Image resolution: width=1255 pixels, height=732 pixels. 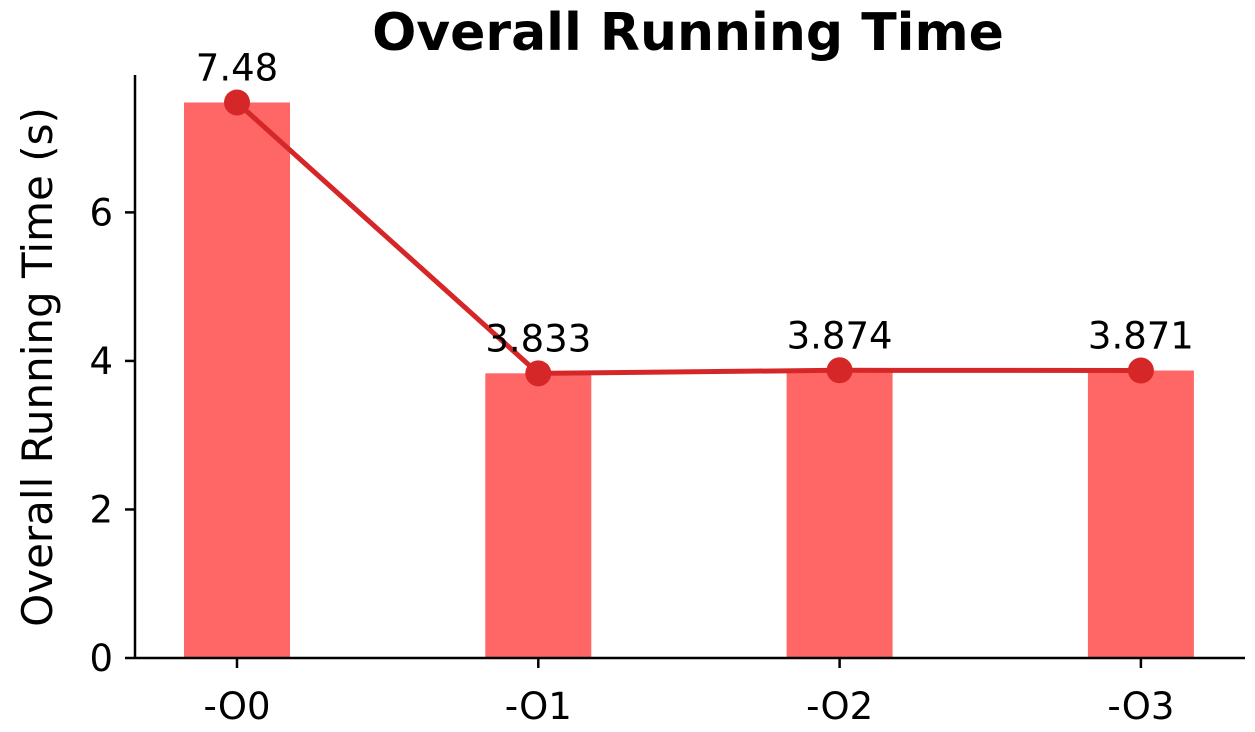 What do you see at coordinates (112, 435) in the screenshot?
I see `y-ticks: 0 2 4 6` at bounding box center [112, 435].